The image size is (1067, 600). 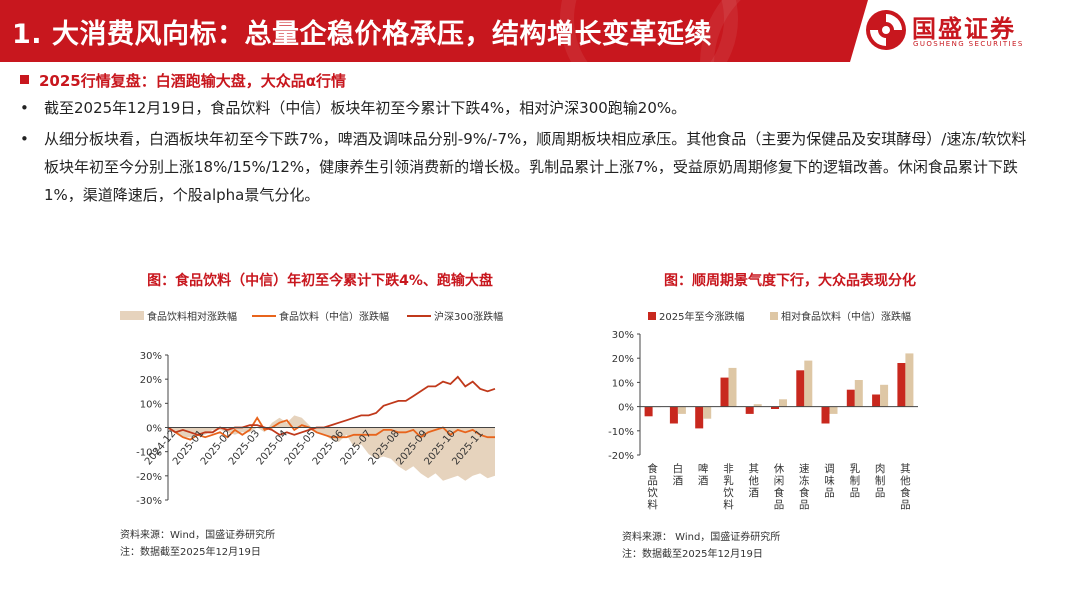 What do you see at coordinates (880, 480) in the screenshot?
I see `x-category-label: 肉制品` at bounding box center [880, 480].